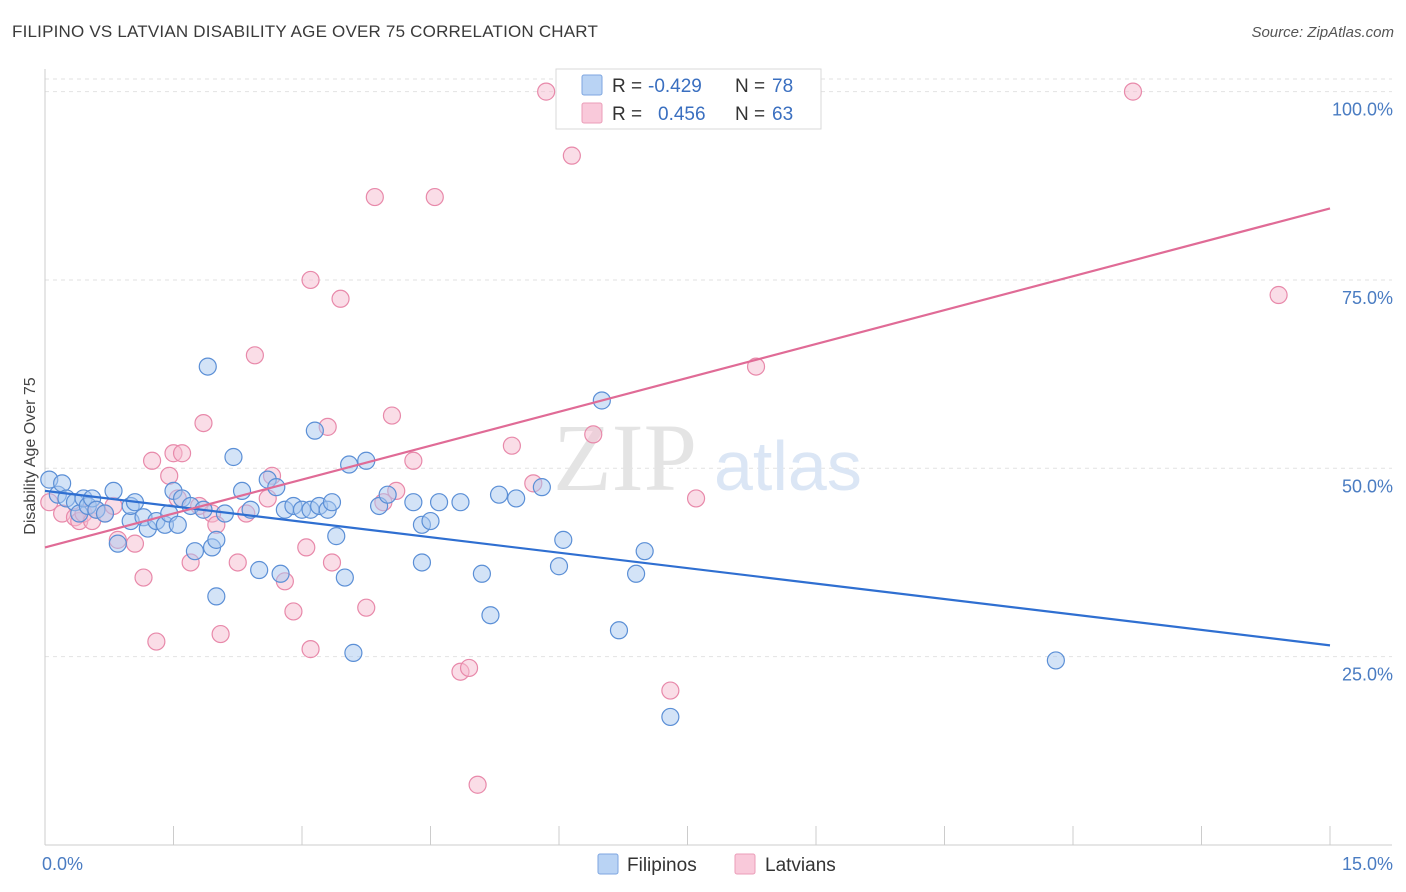  I want to click on y-tick-label: 75.0%, so click(1367, 298).